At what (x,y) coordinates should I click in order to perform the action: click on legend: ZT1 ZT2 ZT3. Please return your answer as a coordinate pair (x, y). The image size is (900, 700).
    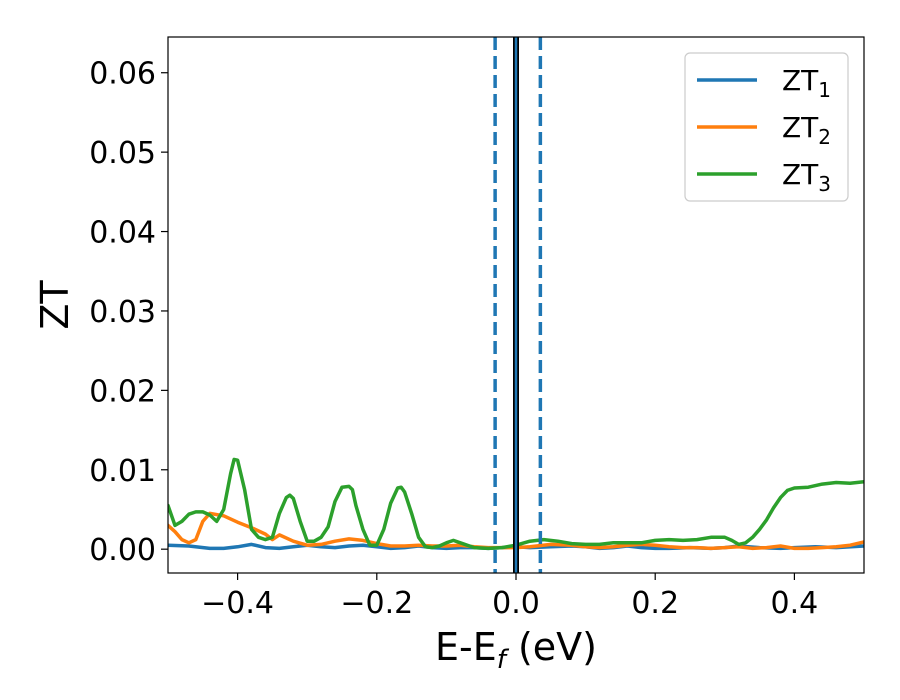
    Looking at the image, I should click on (766, 127).